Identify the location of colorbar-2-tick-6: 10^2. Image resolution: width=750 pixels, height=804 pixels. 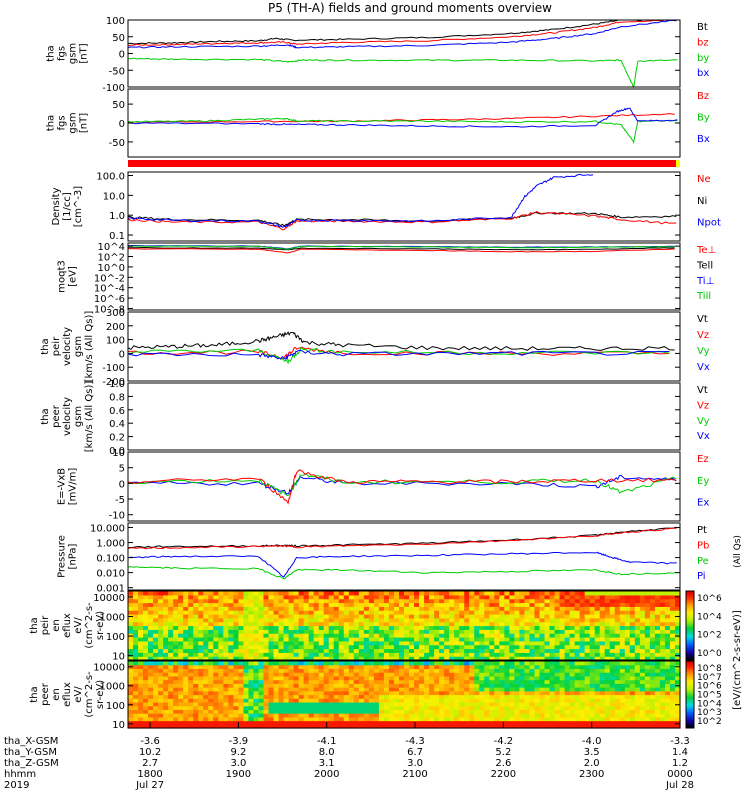
(709, 722).